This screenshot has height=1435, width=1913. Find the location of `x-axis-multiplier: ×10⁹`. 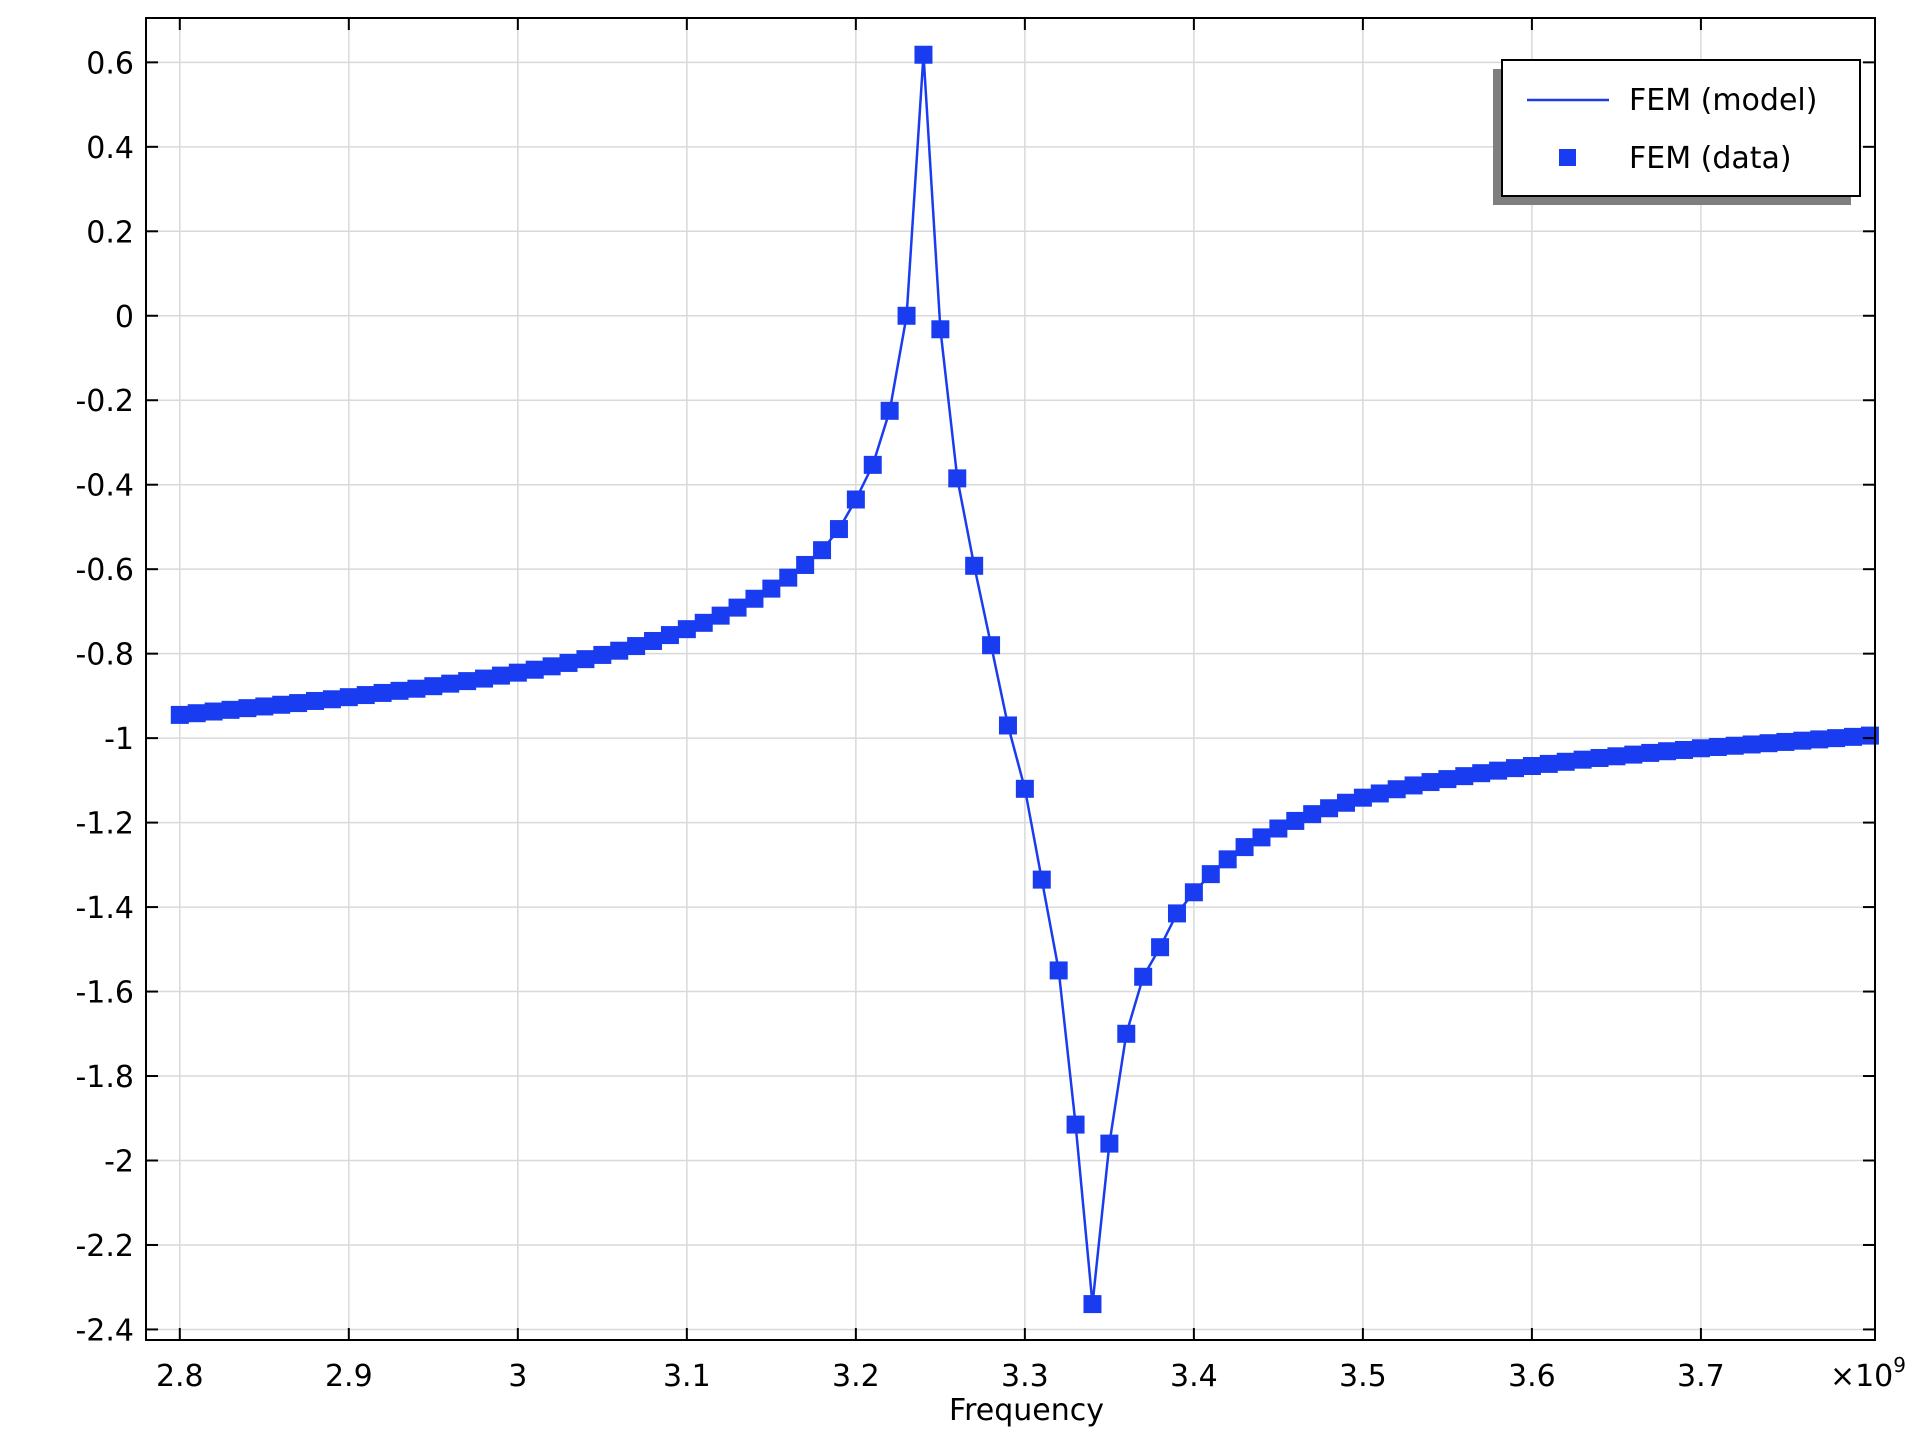

x-axis-multiplier: ×10⁹ is located at coordinates (1868, 1373).